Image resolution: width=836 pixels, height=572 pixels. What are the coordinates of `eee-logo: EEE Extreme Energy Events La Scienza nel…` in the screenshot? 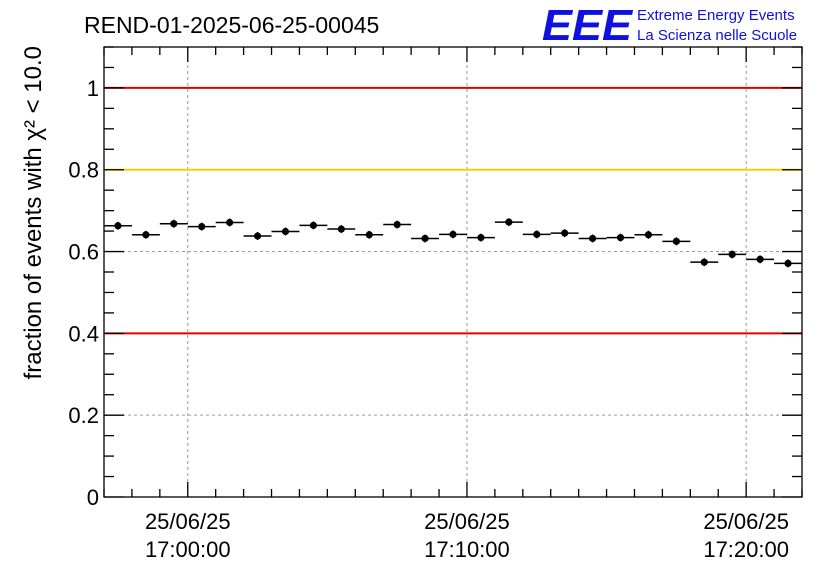 It's located at (669, 25).